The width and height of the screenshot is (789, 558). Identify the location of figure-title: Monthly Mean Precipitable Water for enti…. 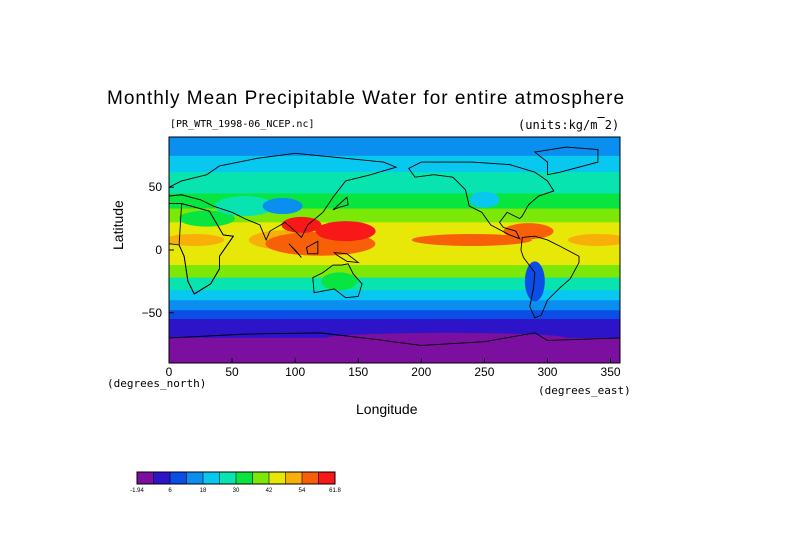
(366, 98).